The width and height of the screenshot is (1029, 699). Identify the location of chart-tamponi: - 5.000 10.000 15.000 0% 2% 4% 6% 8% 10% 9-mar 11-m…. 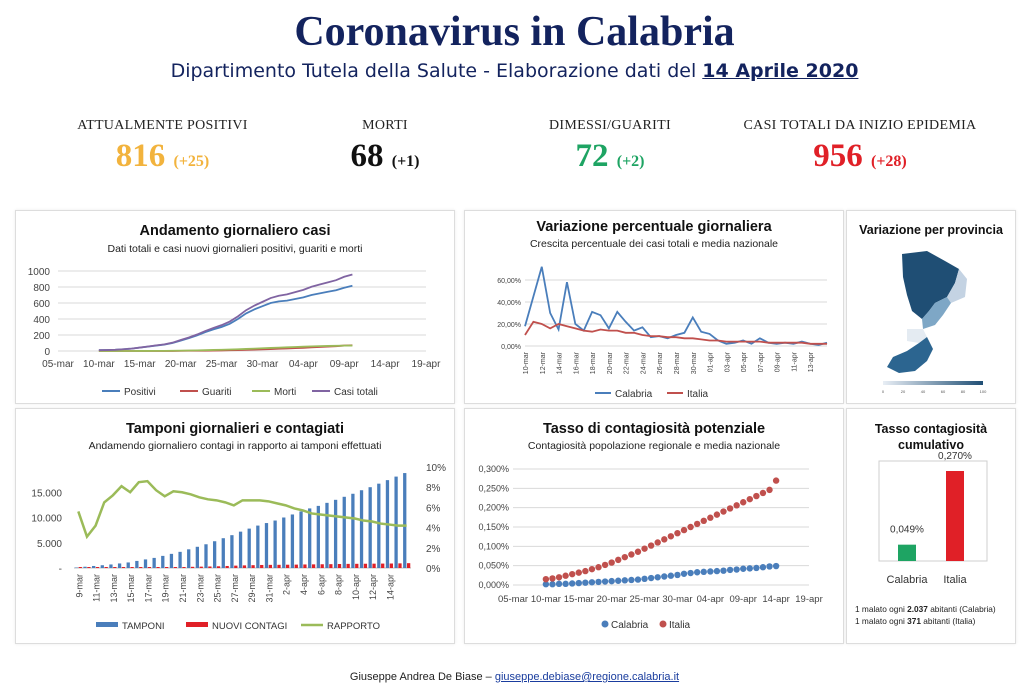
(238, 547).